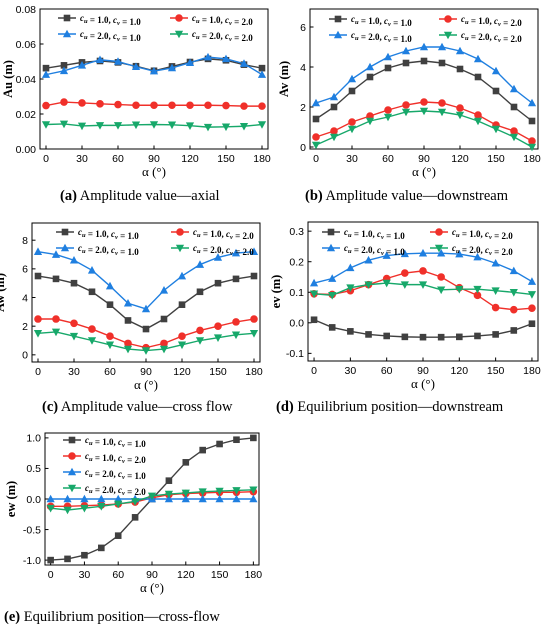  I want to click on panel-d-ytick-label: 0.3, so click(296, 232).